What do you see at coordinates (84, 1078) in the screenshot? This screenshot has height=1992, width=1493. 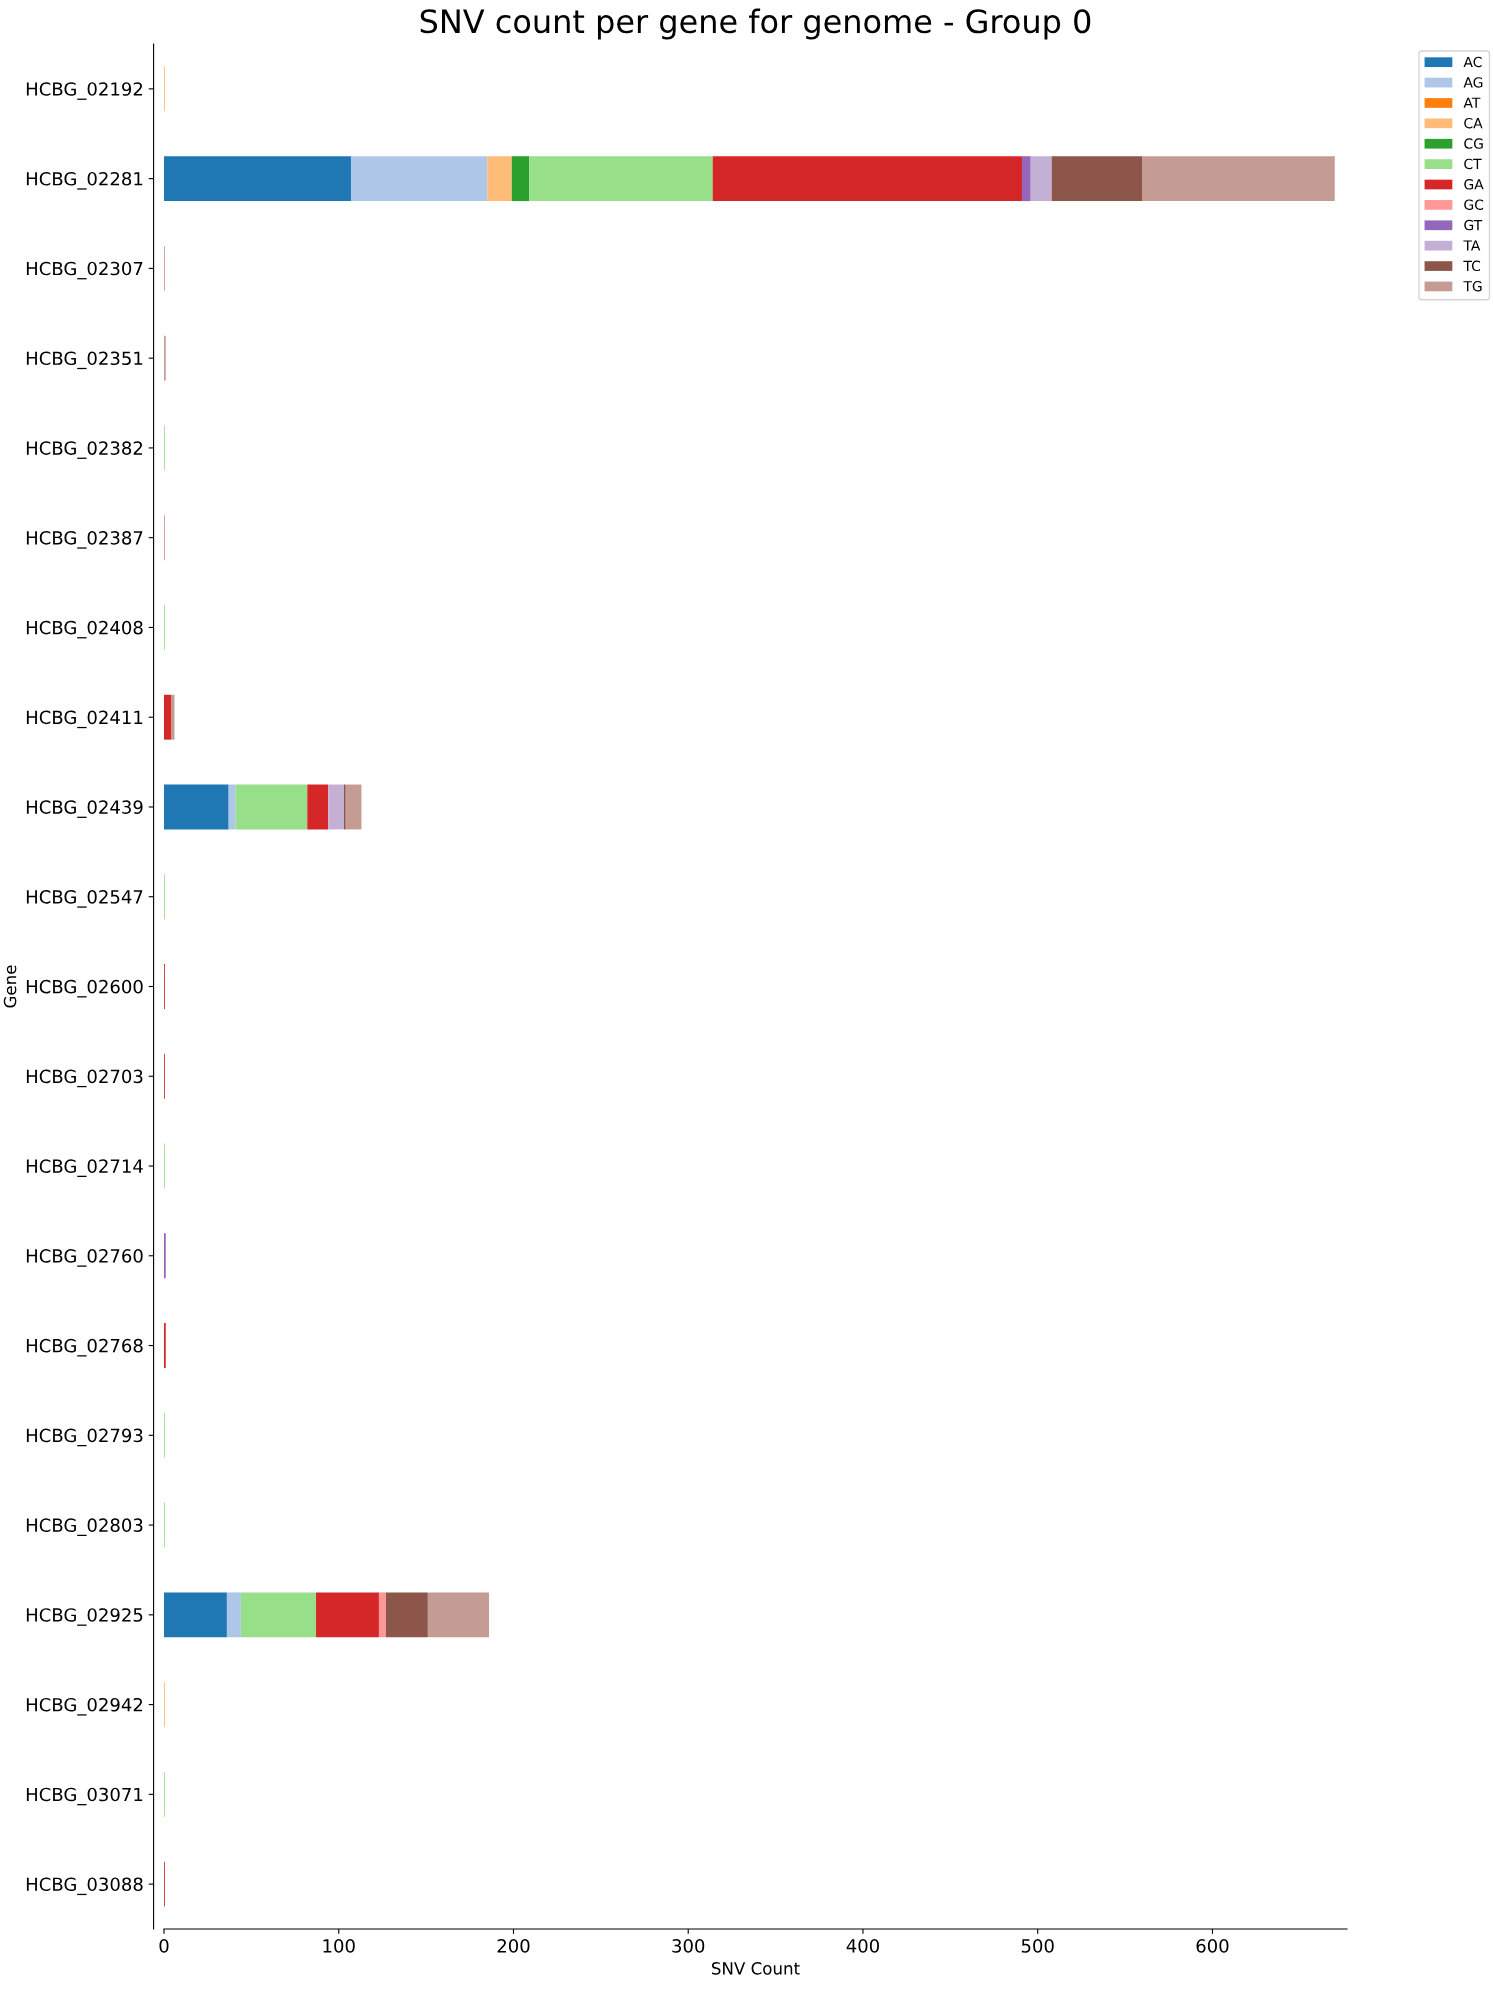 I see `y-tick-label: HCBG_02703` at bounding box center [84, 1078].